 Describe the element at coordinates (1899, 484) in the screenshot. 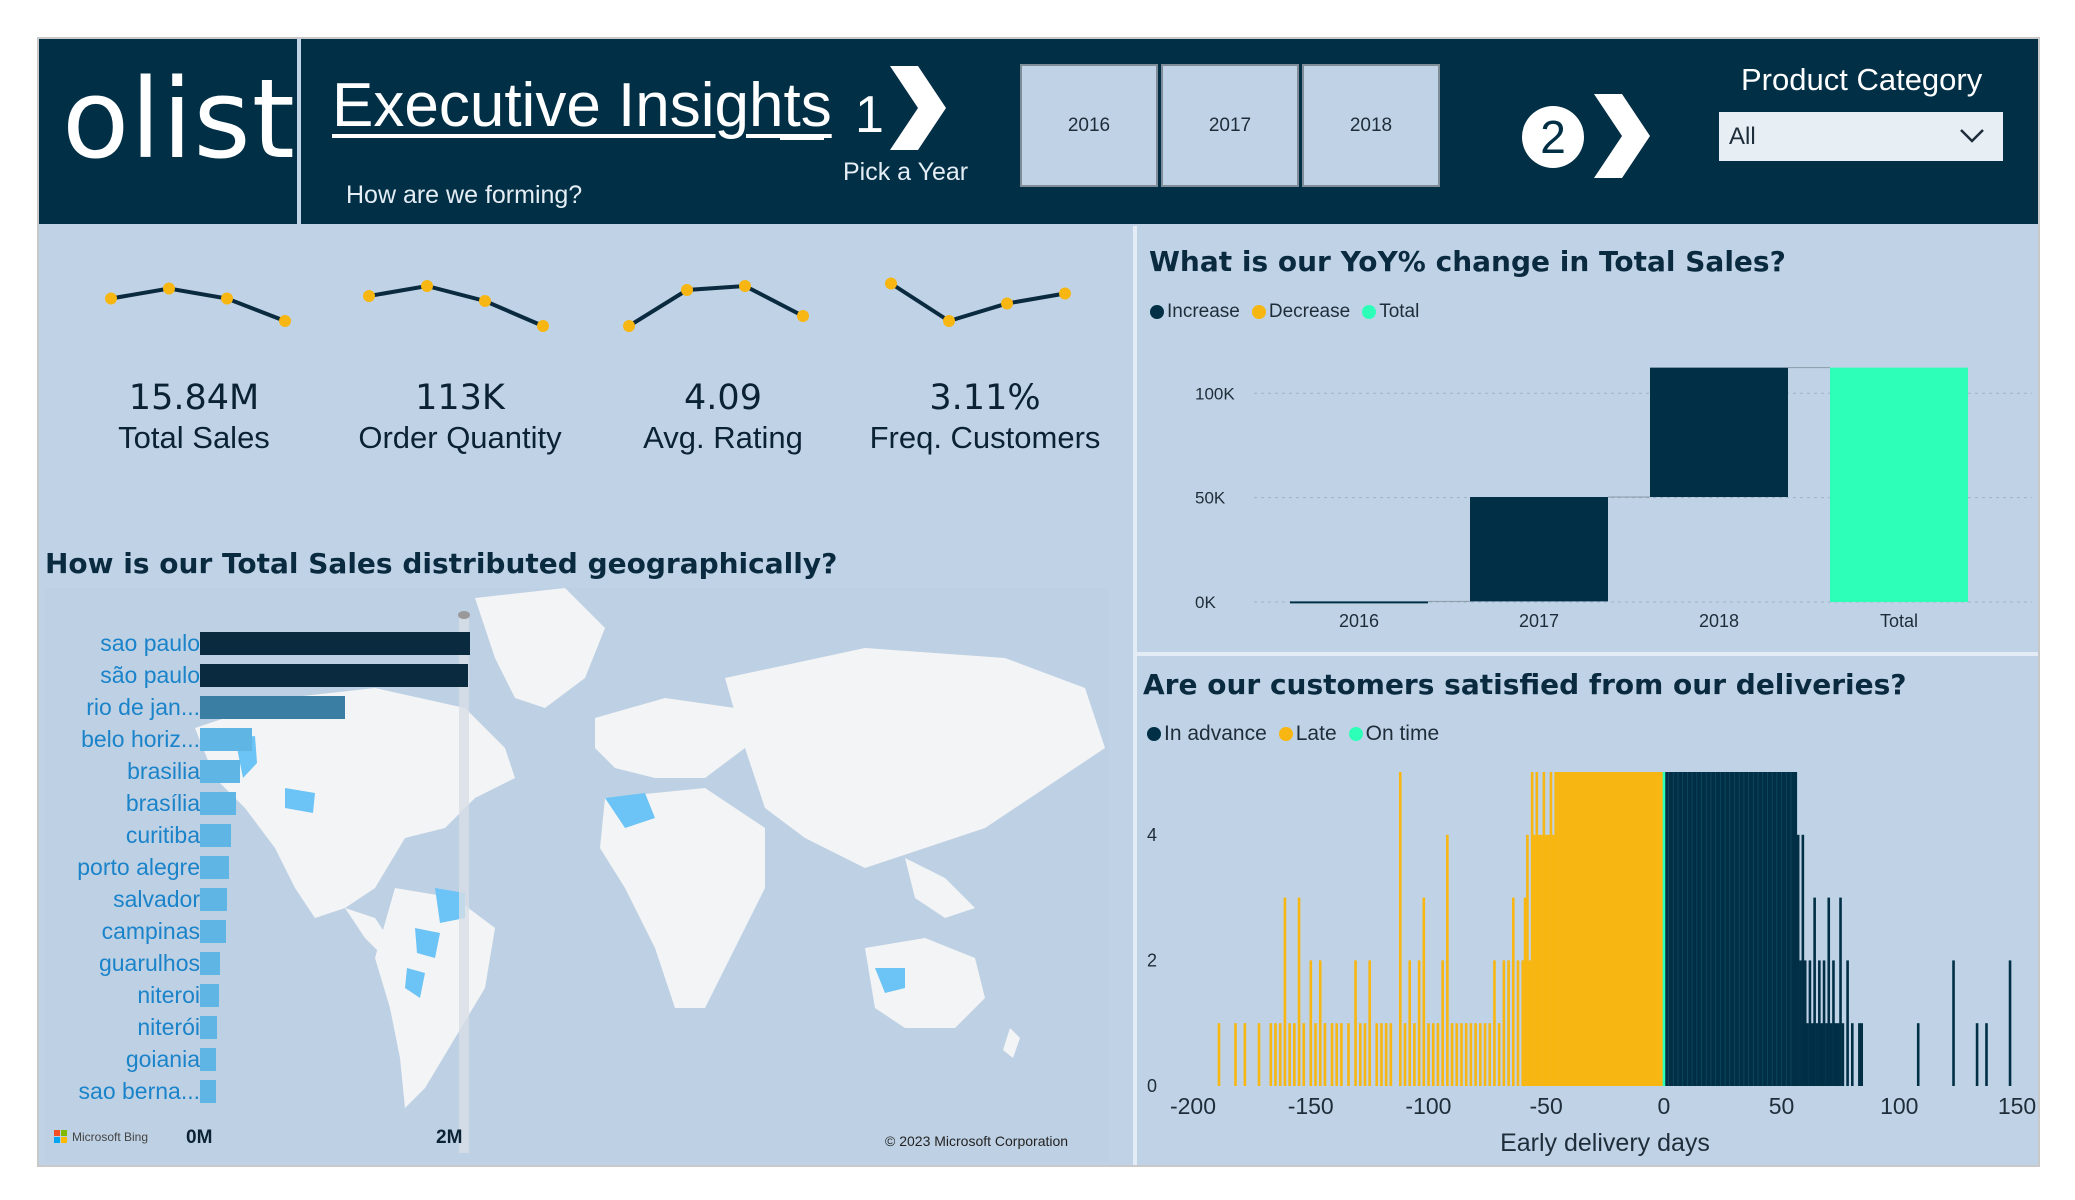

I see `waterfall-total-bar` at that location.